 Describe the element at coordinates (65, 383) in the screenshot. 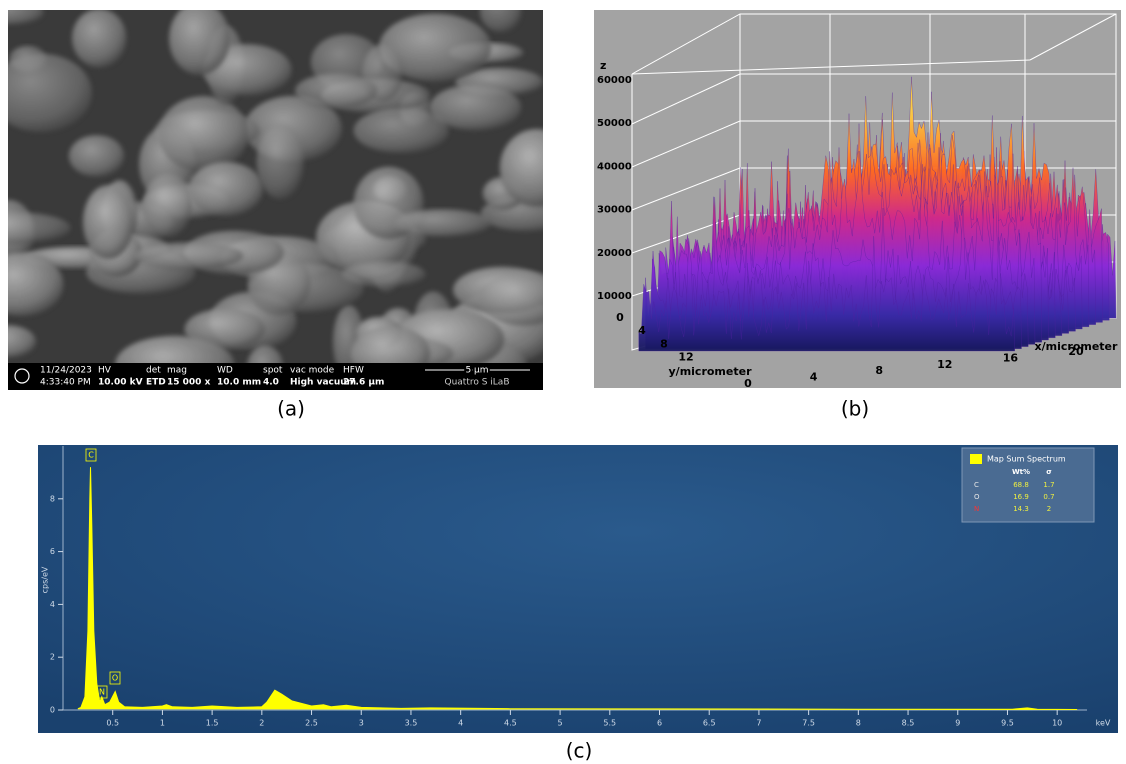

I see `sem-time: 4:33:40 PM` at that location.